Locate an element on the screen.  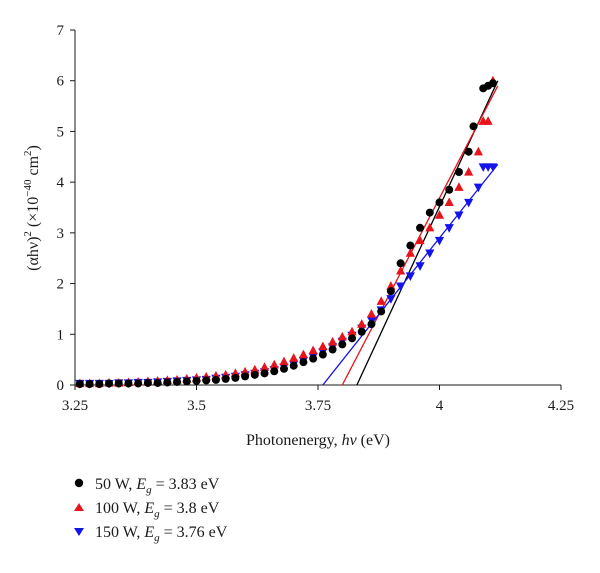
y-tick-label: 5 is located at coordinates (61, 132).